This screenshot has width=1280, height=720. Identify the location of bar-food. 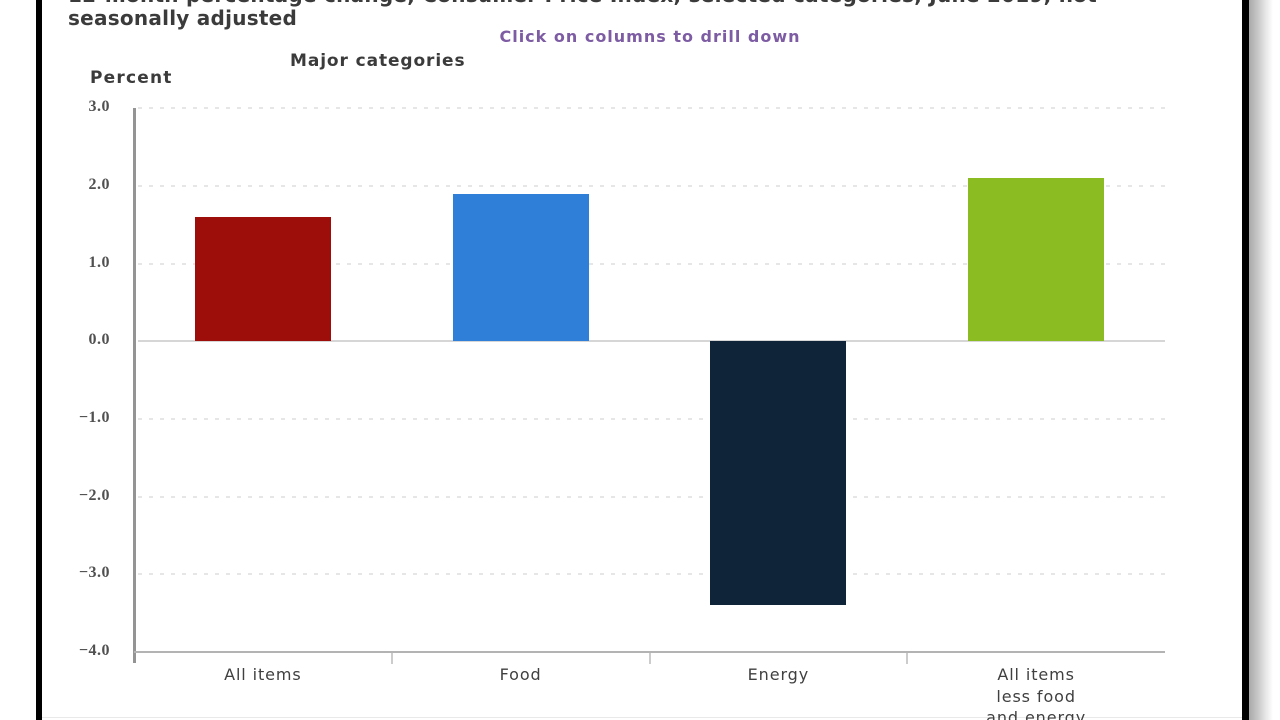
(520, 267).